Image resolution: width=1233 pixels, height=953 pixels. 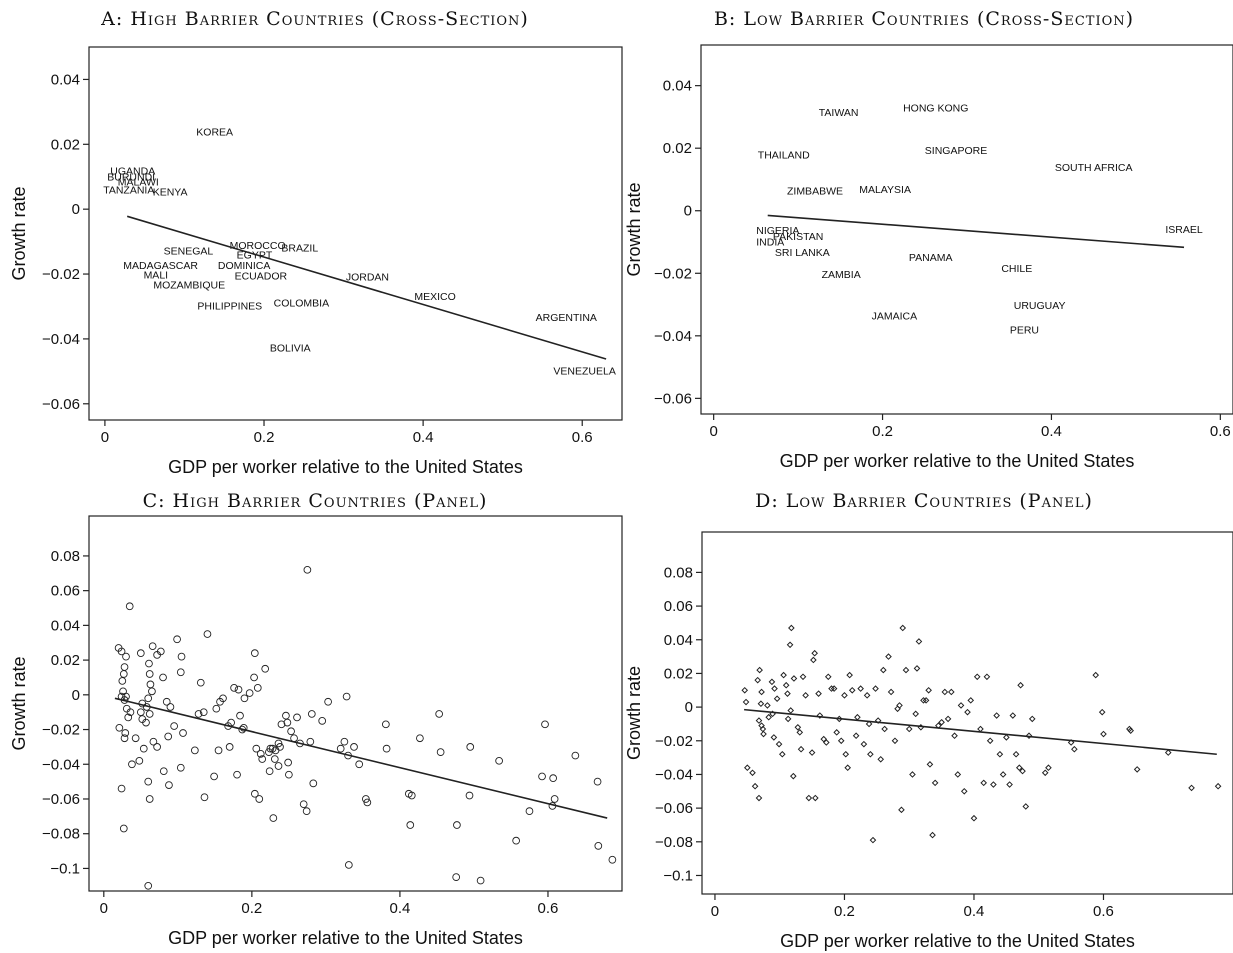 I want to click on country-label: BOLIVIA, so click(x=290, y=349).